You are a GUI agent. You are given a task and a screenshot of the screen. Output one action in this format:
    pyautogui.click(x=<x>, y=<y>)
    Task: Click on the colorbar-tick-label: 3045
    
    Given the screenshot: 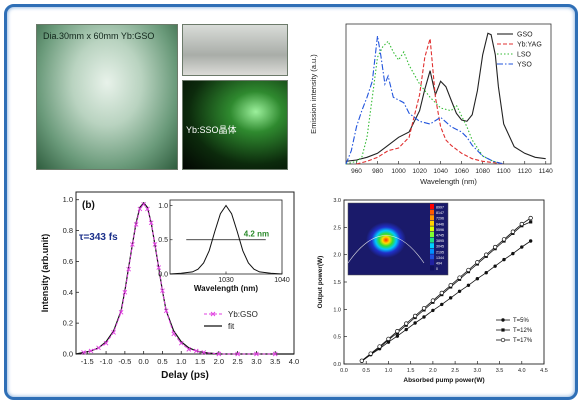 What is the action you would take?
    pyautogui.click(x=440, y=247)
    